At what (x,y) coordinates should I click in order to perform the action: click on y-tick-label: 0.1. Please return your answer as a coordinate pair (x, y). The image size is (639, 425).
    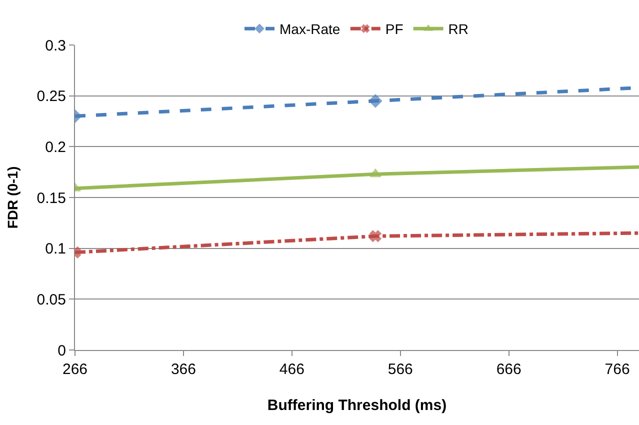
    Looking at the image, I should click on (55, 249).